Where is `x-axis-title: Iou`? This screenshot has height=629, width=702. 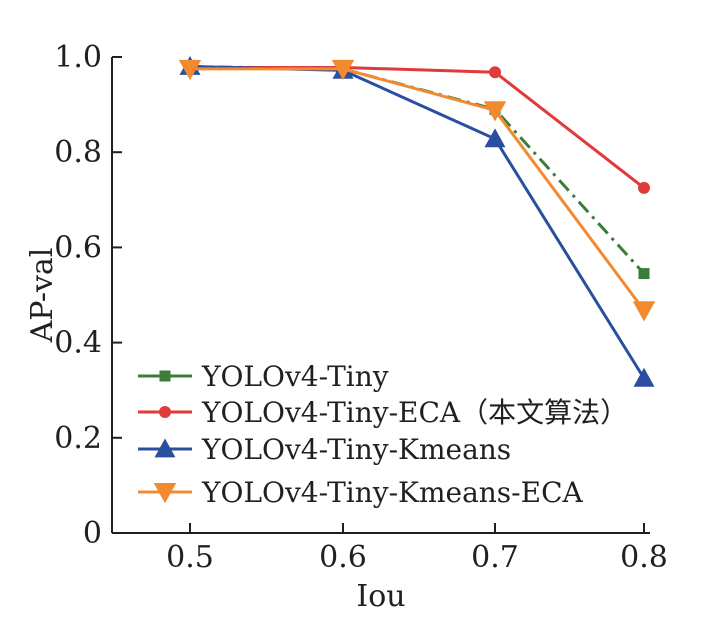
x-axis-title: Iou is located at coordinates (380, 596).